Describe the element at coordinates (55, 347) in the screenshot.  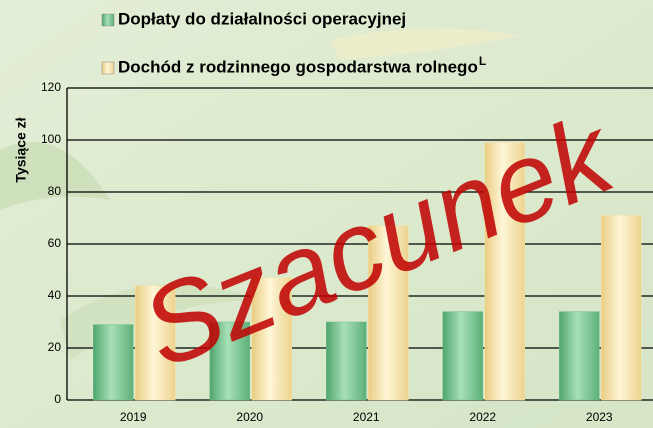
I see `y-tick-label: 20` at that location.